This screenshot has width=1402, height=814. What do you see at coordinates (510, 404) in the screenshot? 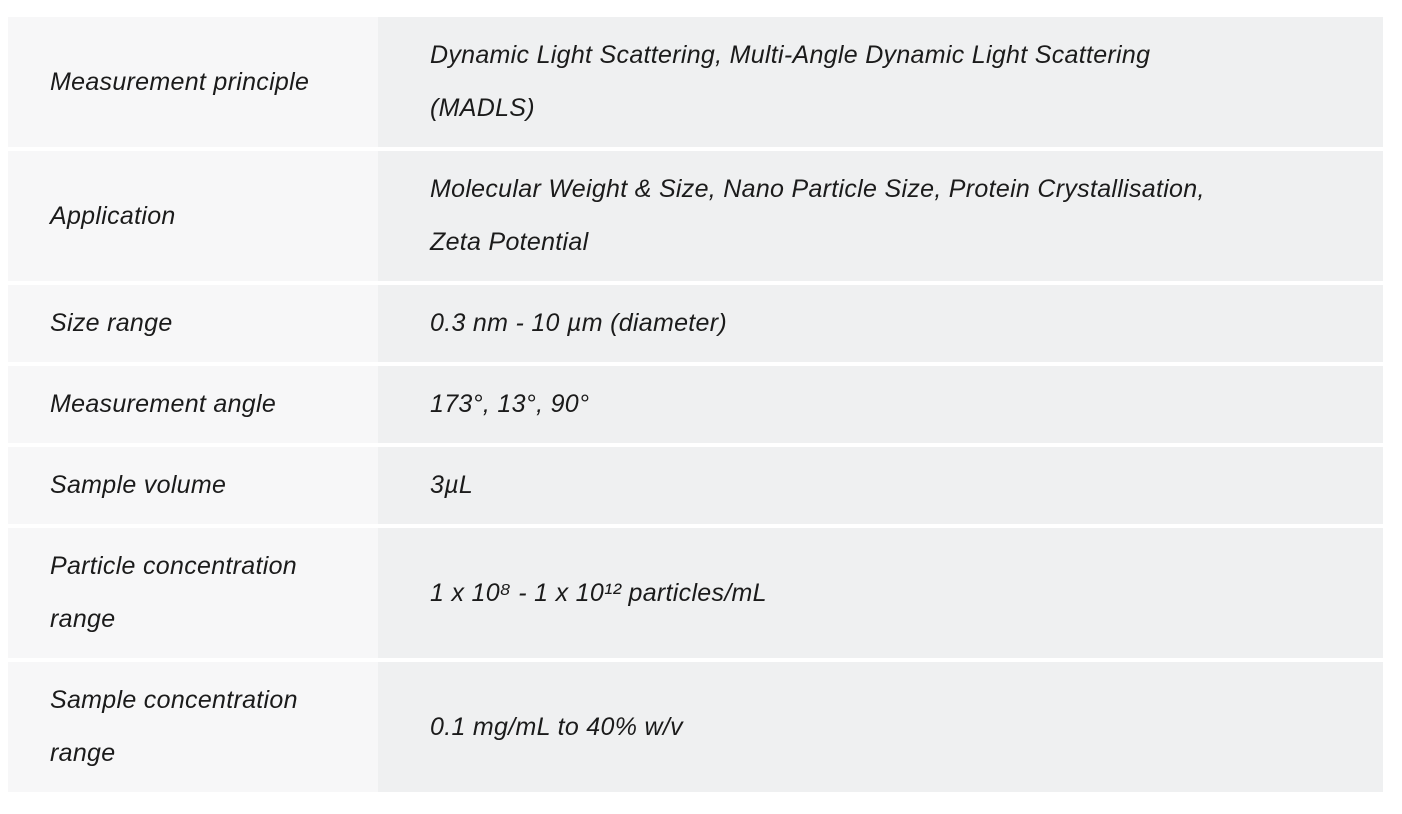
I see `spec-value-line: 173°, 13°, 90°` at bounding box center [510, 404].